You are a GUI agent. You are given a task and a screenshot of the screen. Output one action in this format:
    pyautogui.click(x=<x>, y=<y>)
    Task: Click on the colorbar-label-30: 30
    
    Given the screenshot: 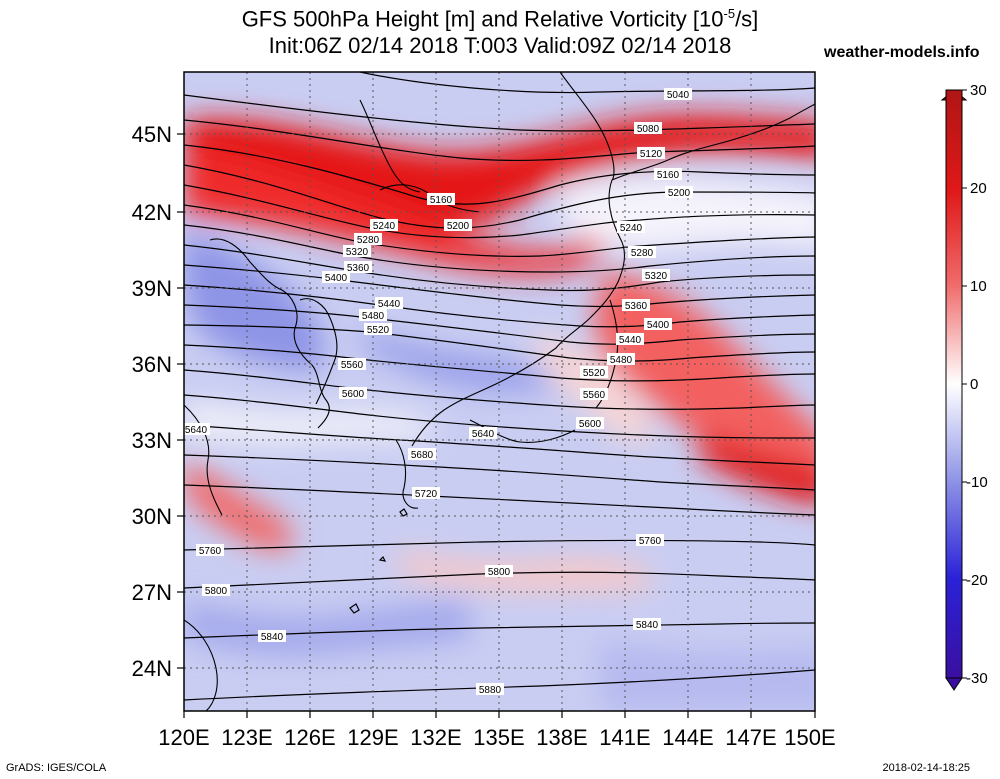 What is the action you would take?
    pyautogui.click(x=978, y=90)
    